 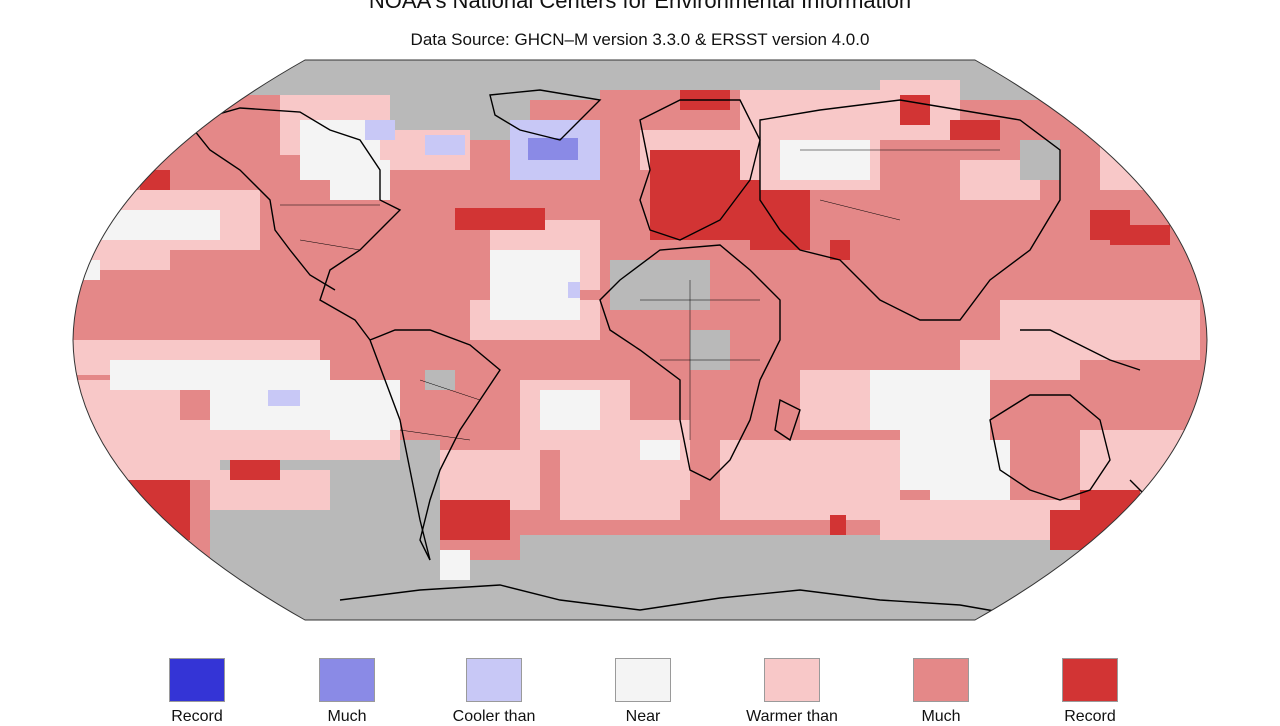 I want to click on legend-item-cooler: Cooler than, so click(x=494, y=692).